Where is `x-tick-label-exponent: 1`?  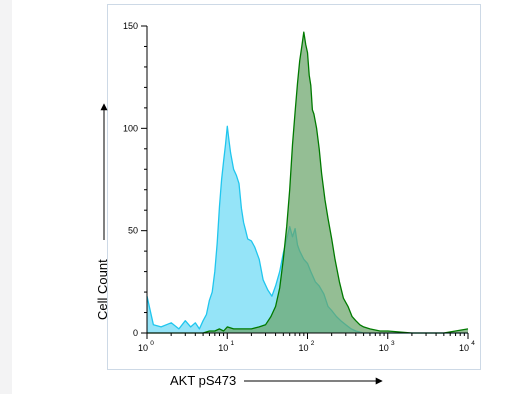
x-tick-label-exponent: 1 is located at coordinates (232, 343).